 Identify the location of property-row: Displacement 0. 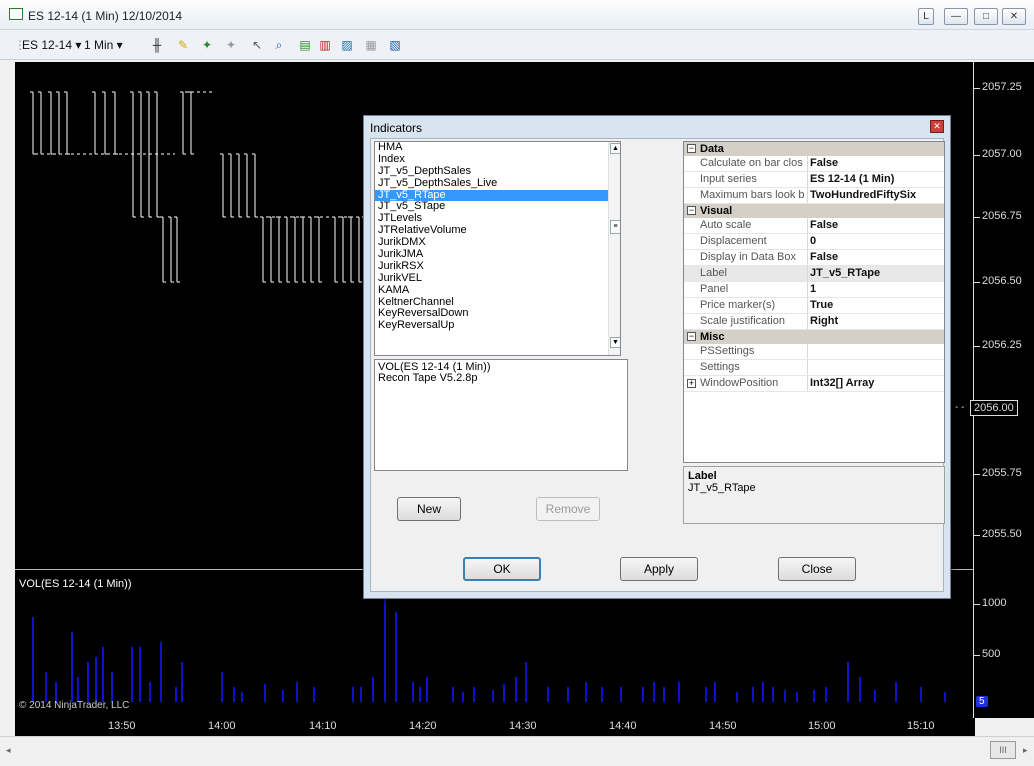
(814, 242).